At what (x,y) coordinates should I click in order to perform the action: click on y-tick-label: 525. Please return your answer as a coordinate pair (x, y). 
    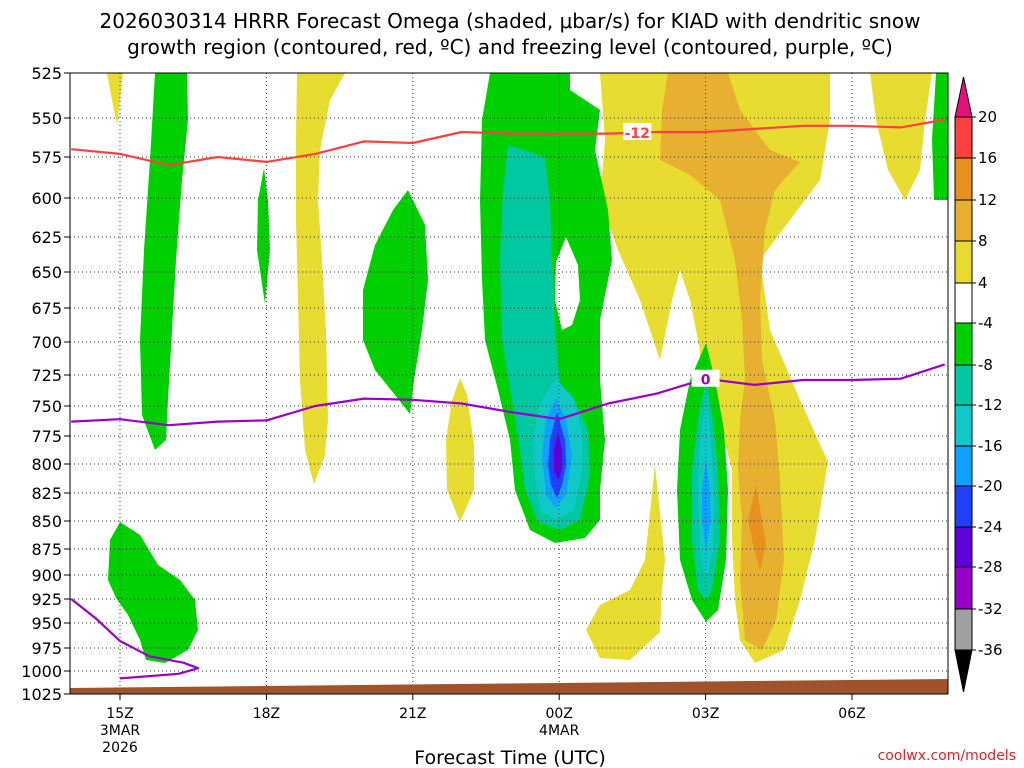
    Looking at the image, I should click on (46, 73).